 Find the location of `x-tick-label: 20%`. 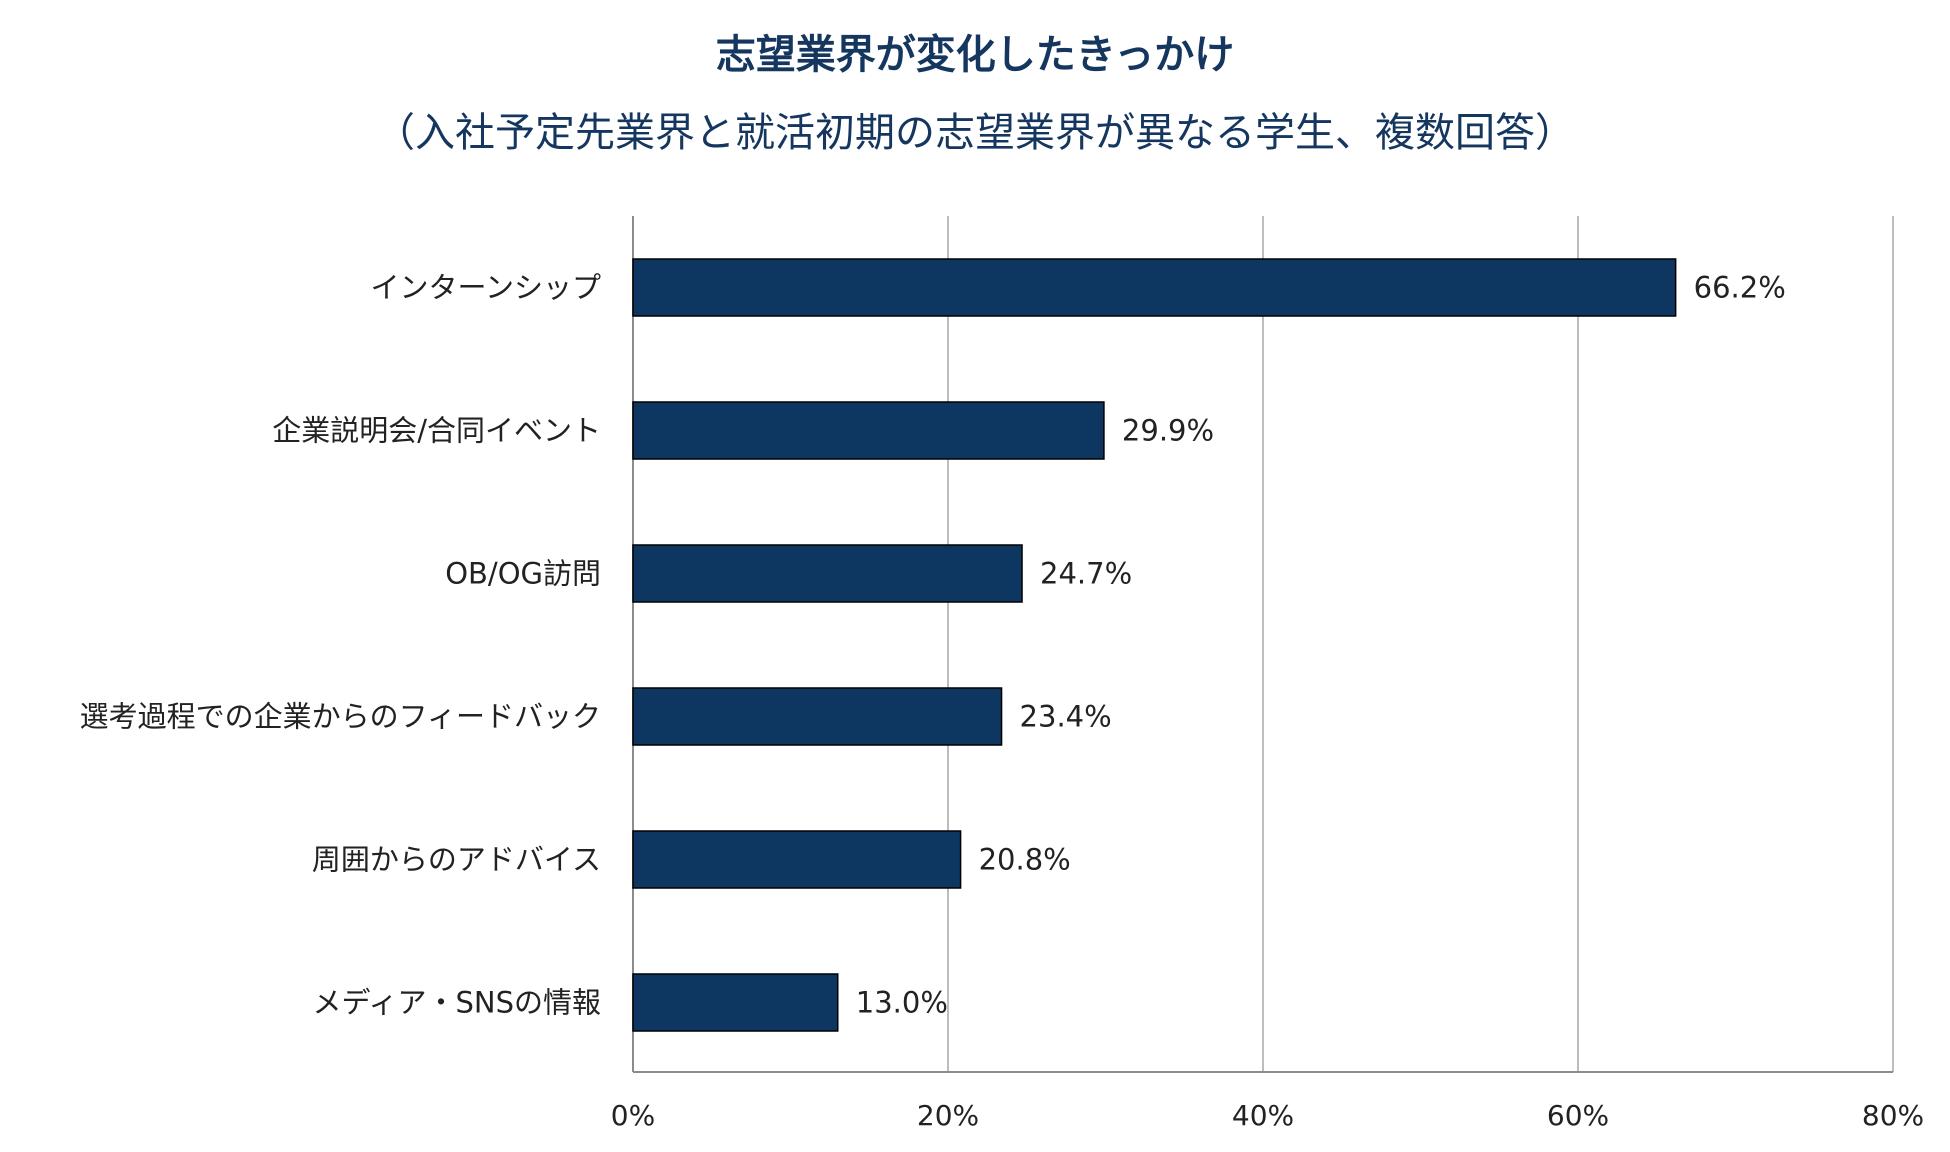

x-tick-label: 20% is located at coordinates (948, 1115).